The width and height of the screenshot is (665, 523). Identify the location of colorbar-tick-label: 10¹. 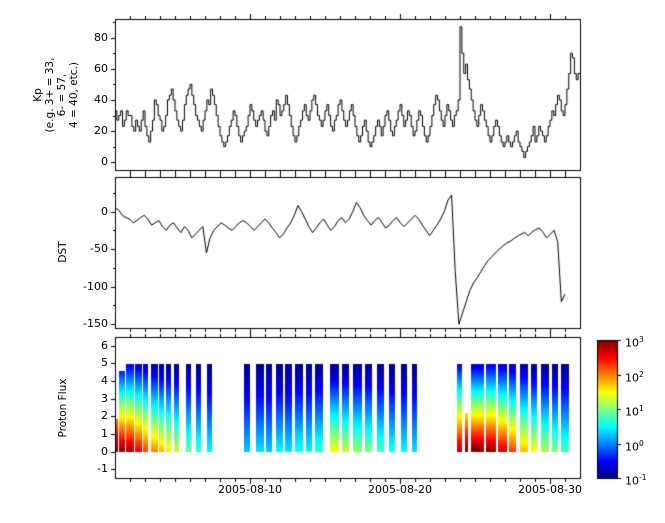
(634, 411).